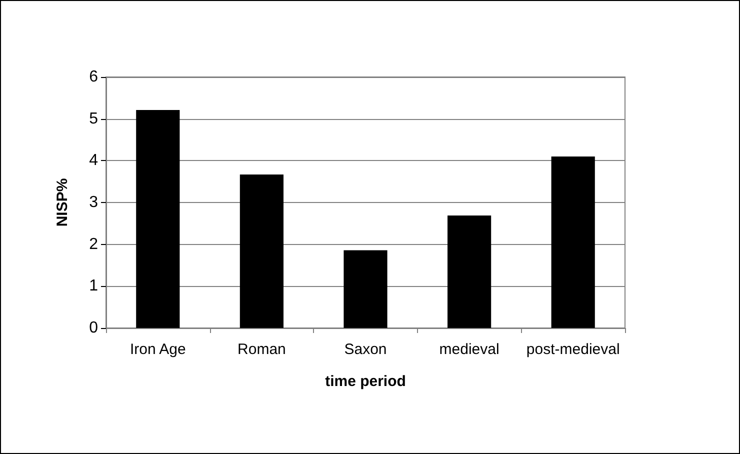 The width and height of the screenshot is (740, 454). Describe the element at coordinates (93, 77) in the screenshot. I see `y-tick-label: 6` at that location.